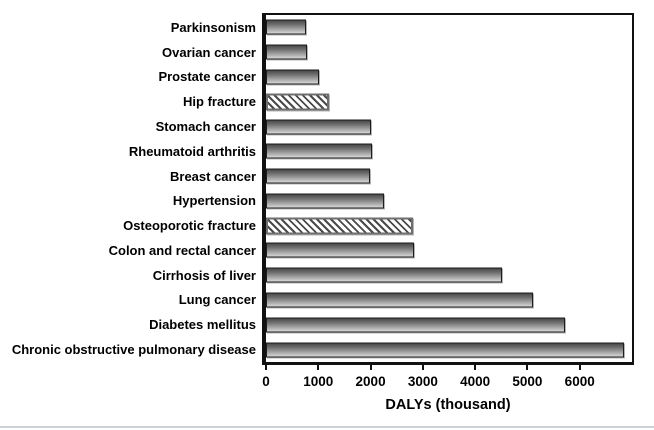 The height and width of the screenshot is (430, 654). I want to click on bar-parkinsonism, so click(286, 27).